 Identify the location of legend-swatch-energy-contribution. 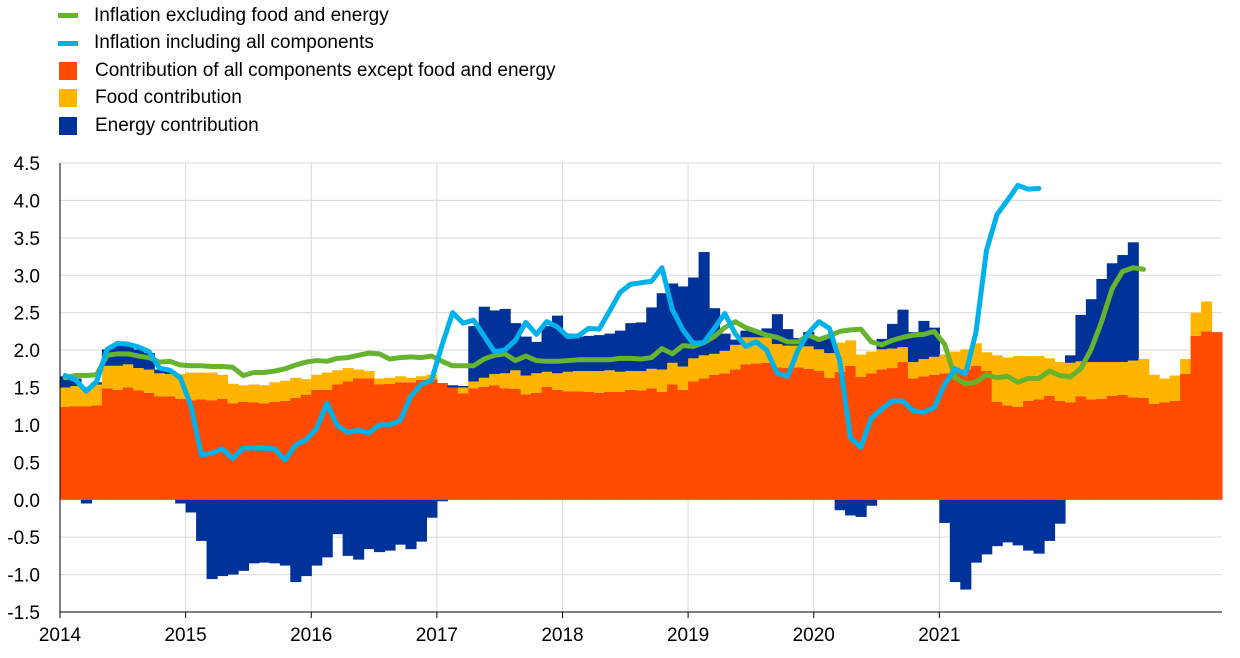
(68, 125).